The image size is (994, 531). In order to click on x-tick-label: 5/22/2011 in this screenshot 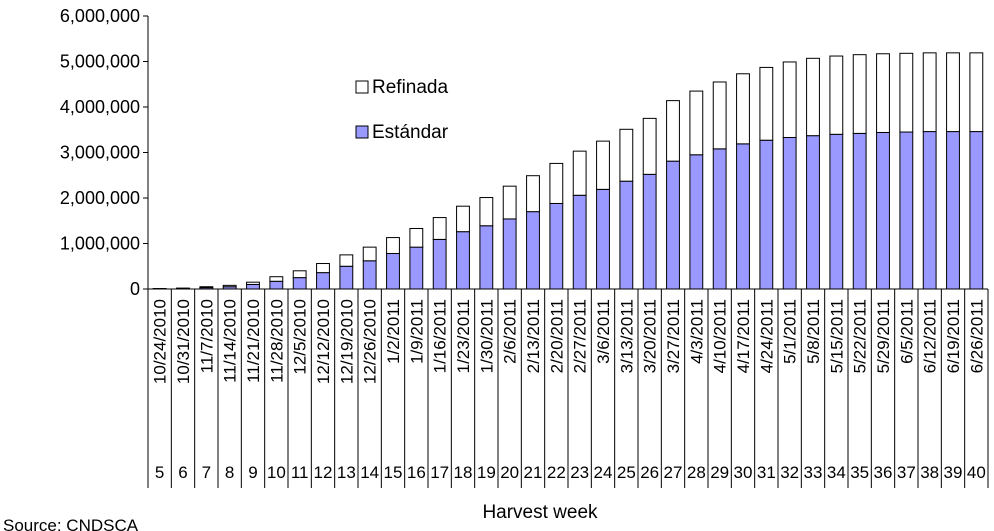, I will do `click(860, 336)`.